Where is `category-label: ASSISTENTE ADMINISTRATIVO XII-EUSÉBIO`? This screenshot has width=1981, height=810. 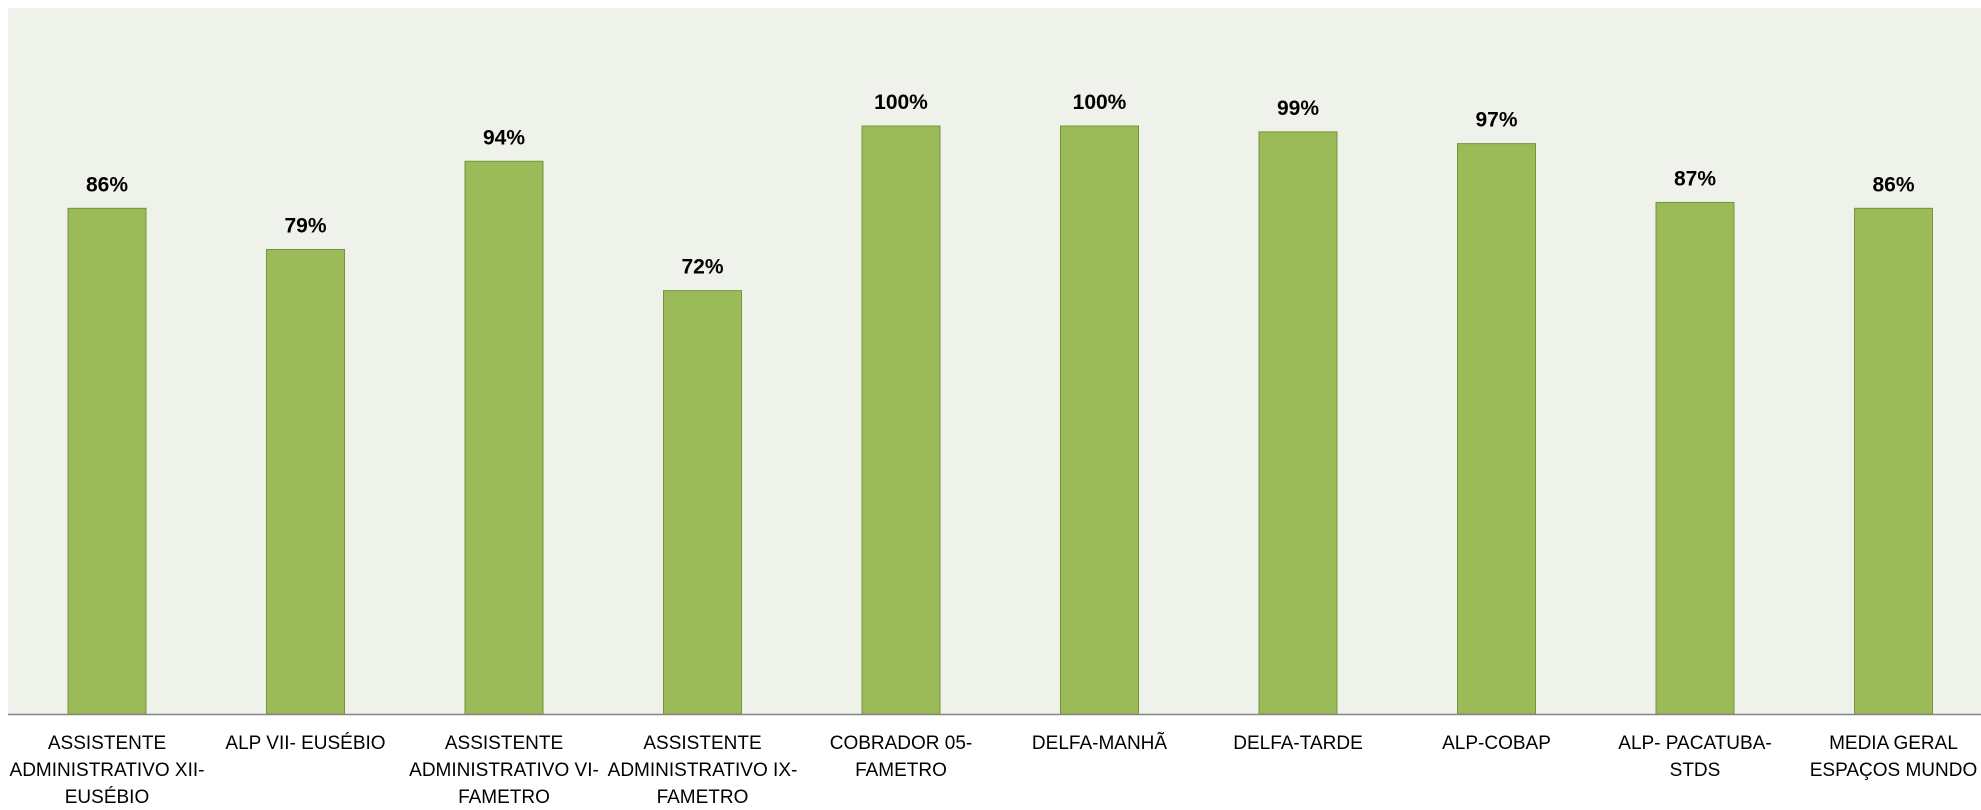
category-label: ASSISTENTE ADMINISTRATIVO XII-EUSÉBIO is located at coordinates (107, 769).